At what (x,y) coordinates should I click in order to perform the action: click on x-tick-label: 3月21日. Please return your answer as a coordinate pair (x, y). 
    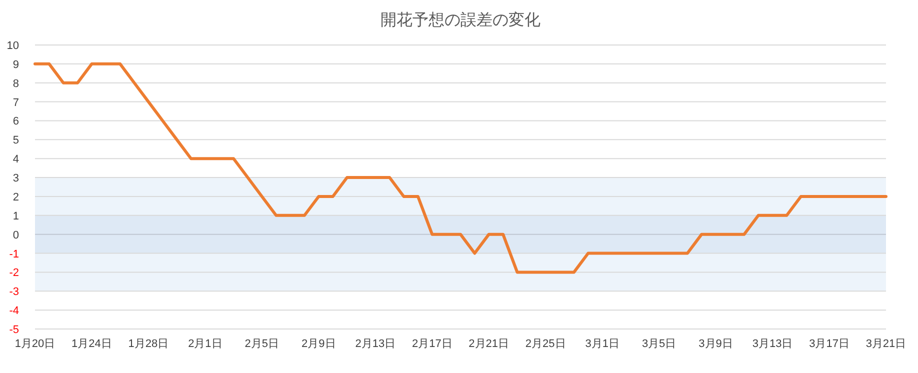
    Looking at the image, I should click on (886, 344).